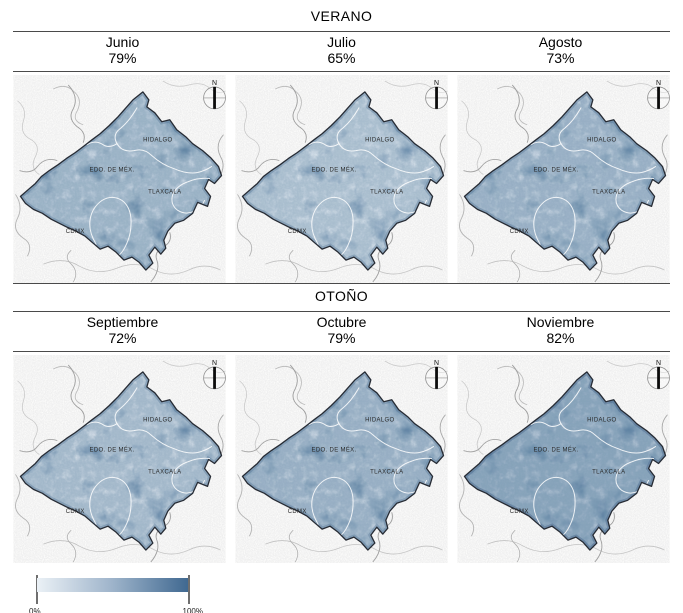 The width and height of the screenshot is (683, 613). What do you see at coordinates (341, 16) in the screenshot?
I see `season-title-verano: VERANO` at bounding box center [341, 16].